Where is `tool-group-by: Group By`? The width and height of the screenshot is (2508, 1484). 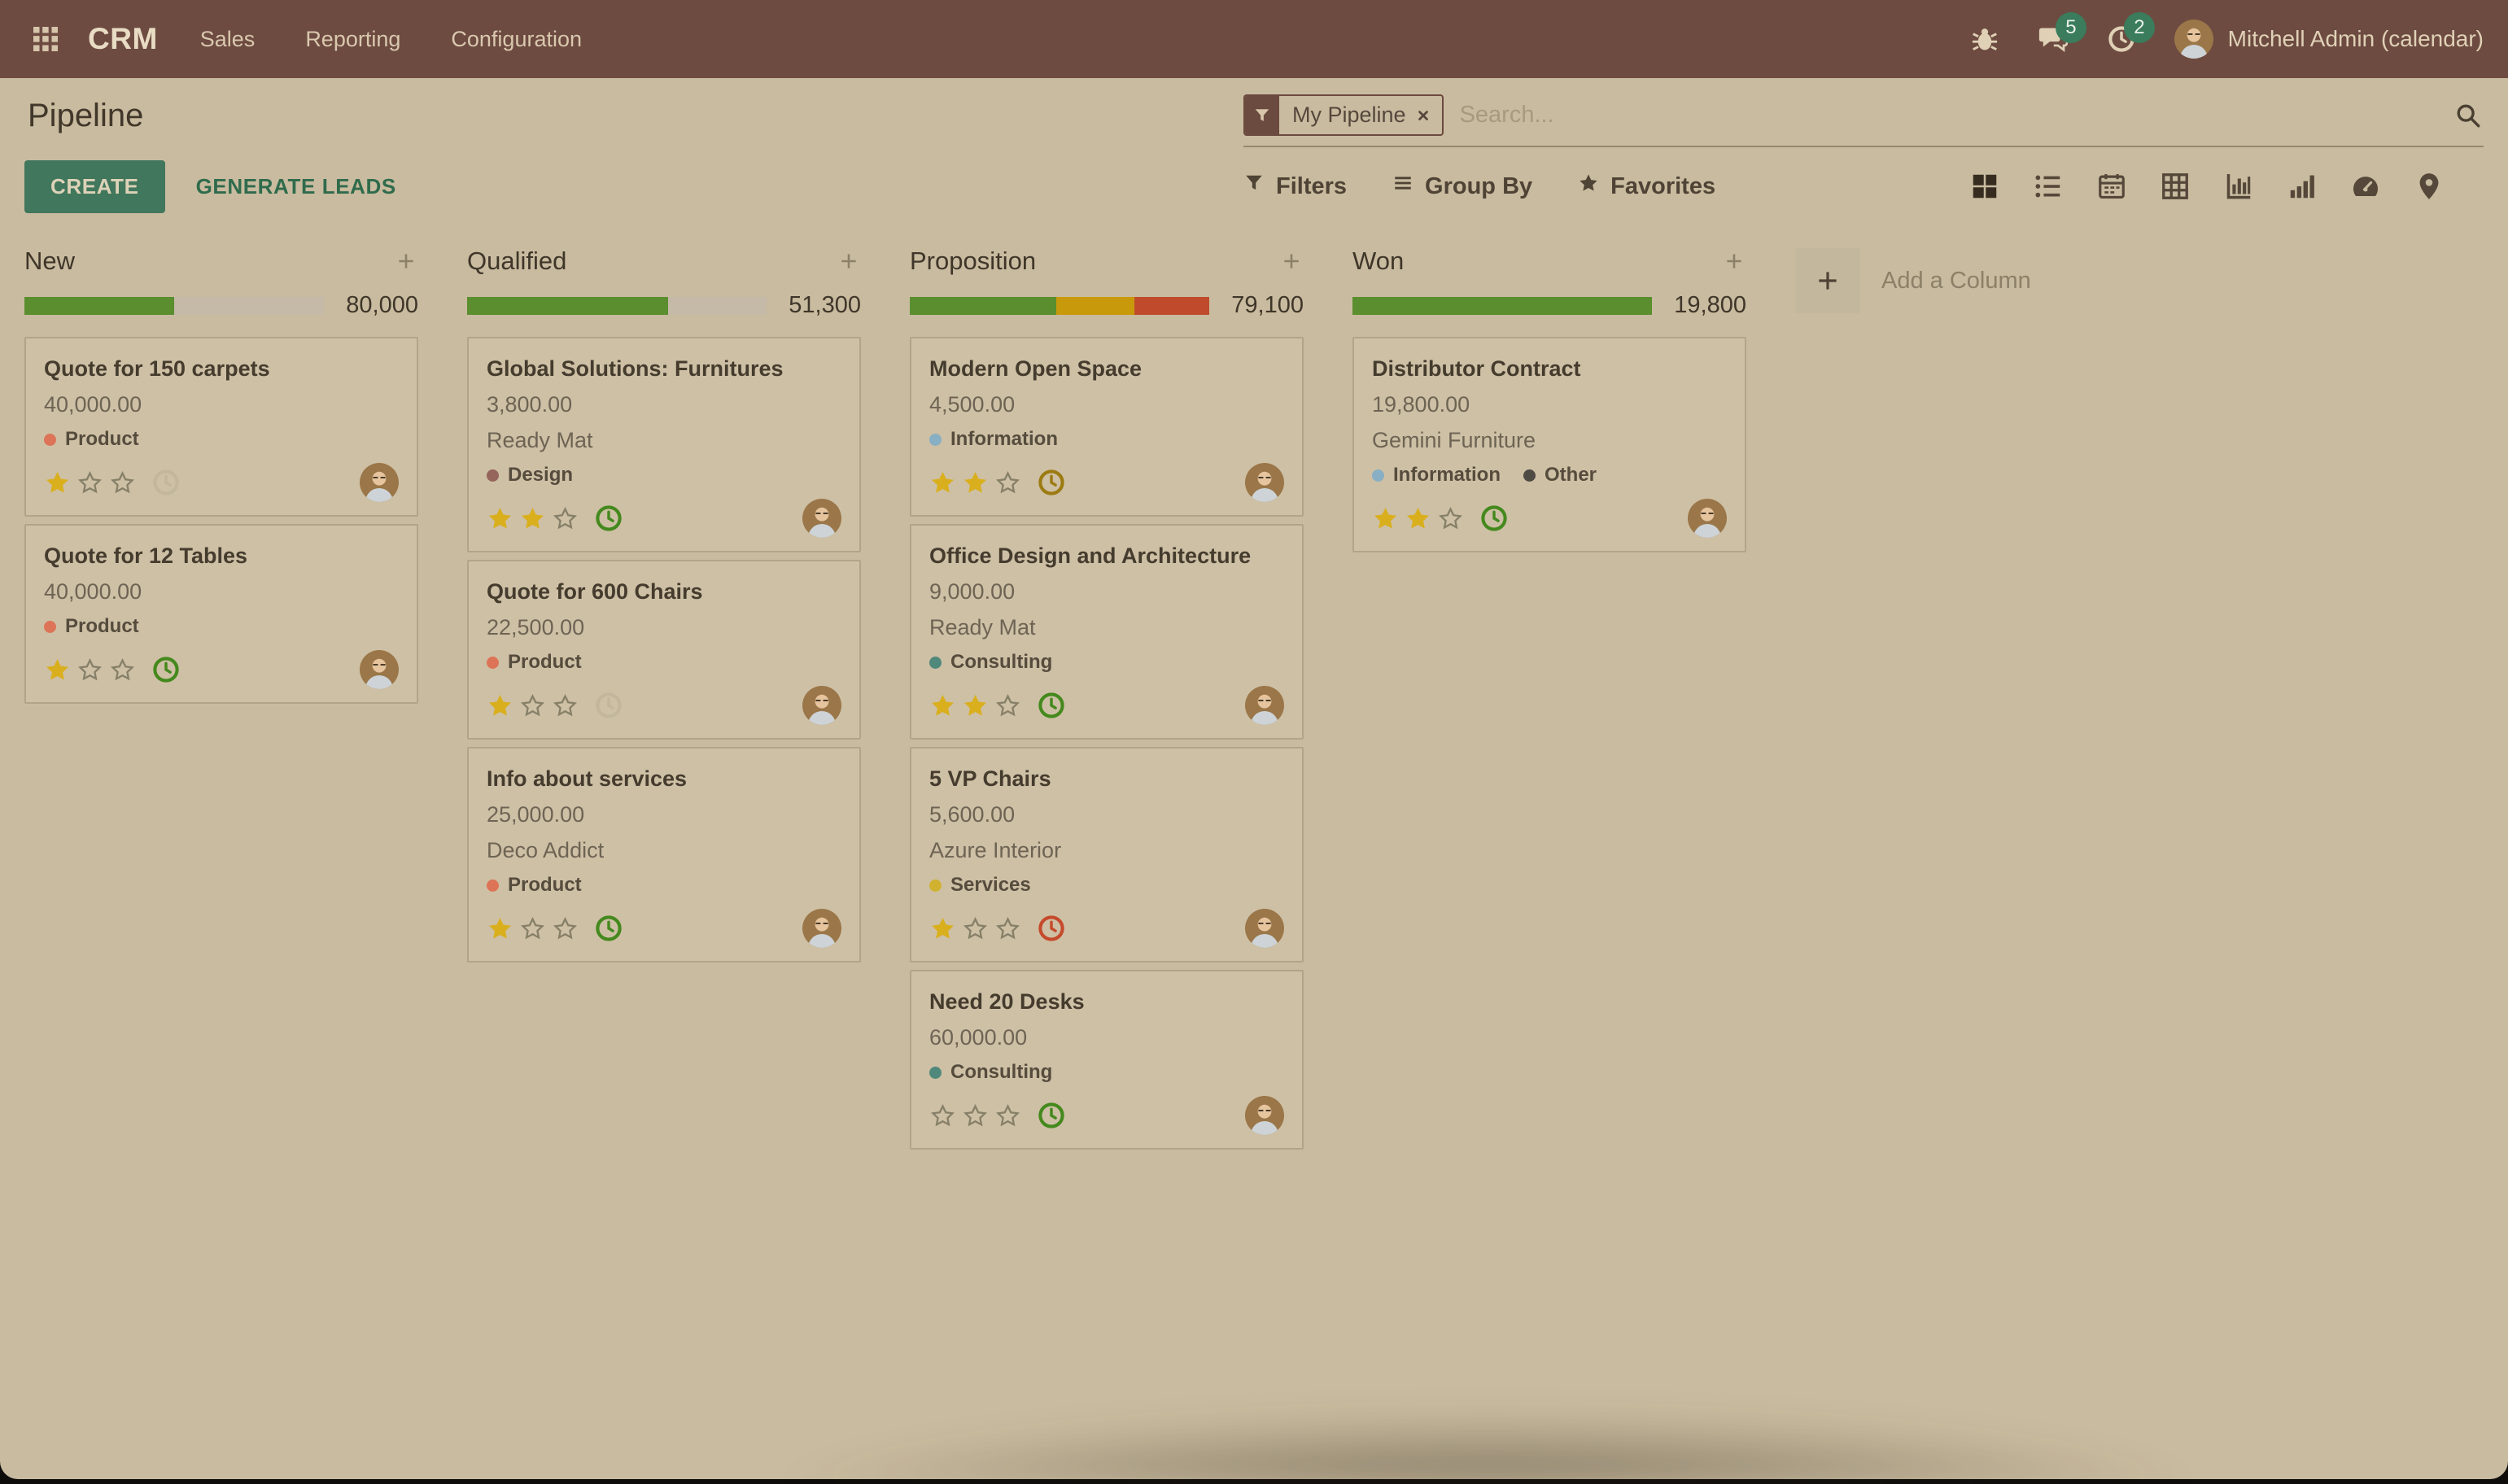
tool-group-by: Group By is located at coordinates (1462, 186).